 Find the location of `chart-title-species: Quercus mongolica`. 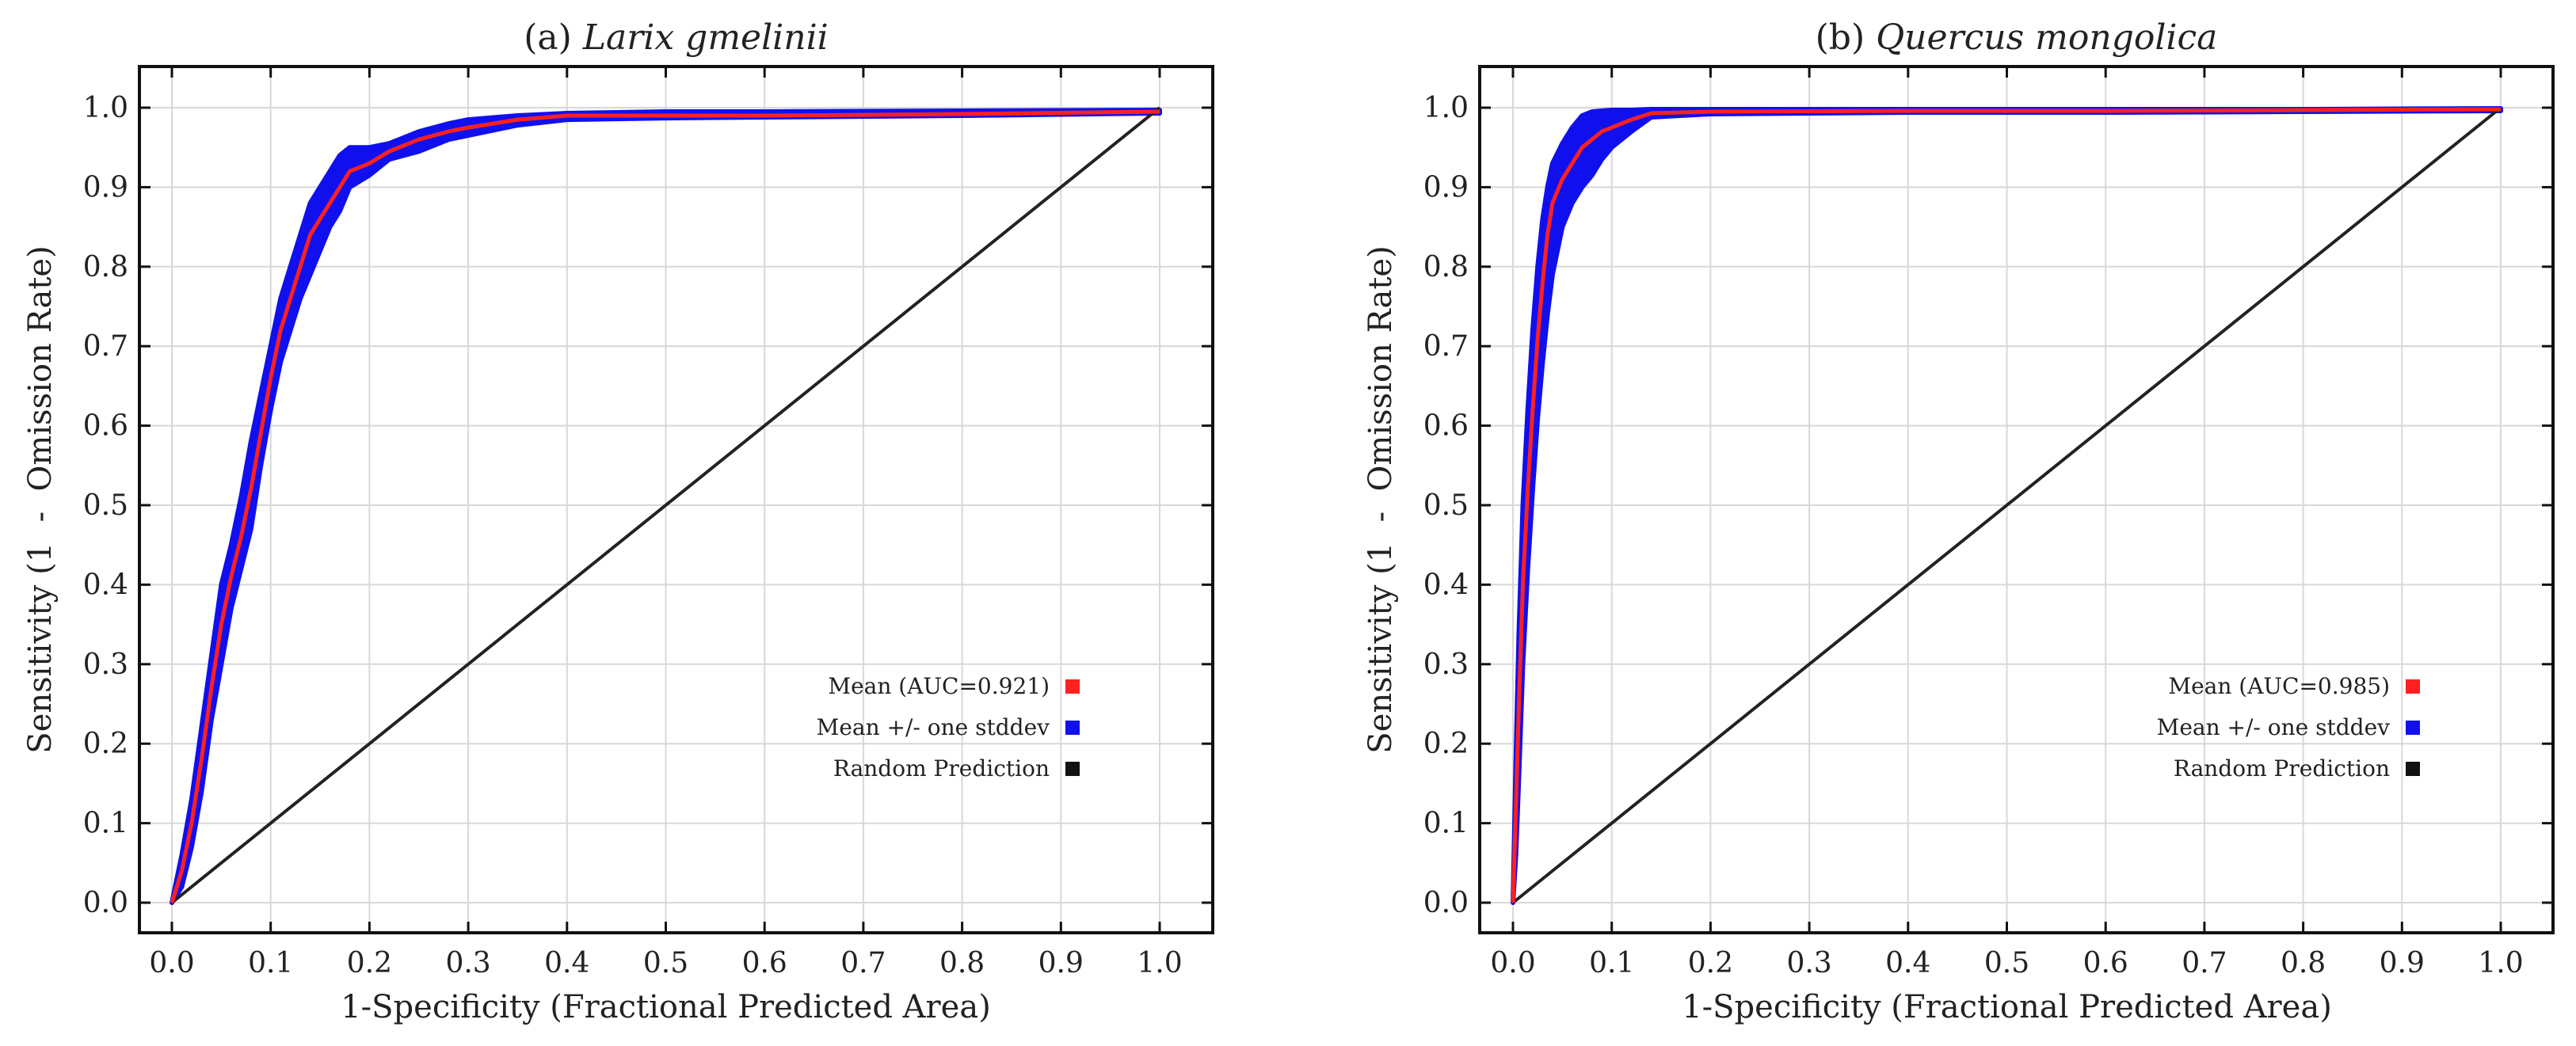

chart-title-species: Quercus mongolica is located at coordinates (2046, 38).